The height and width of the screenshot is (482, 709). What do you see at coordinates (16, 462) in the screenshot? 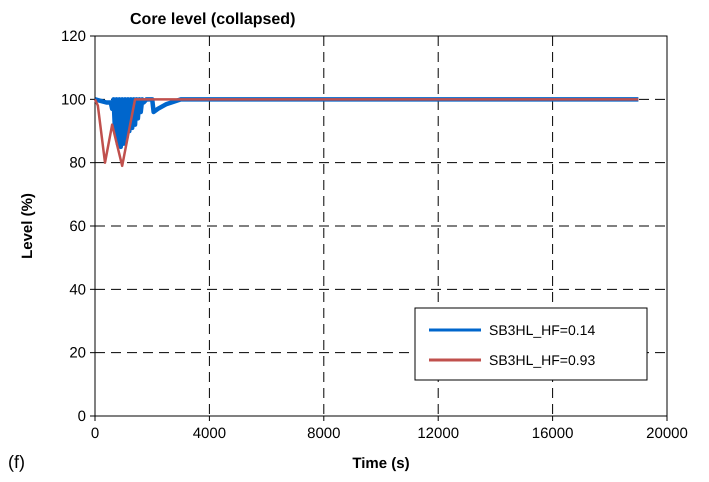
I see `text: (f)` at bounding box center [16, 462].